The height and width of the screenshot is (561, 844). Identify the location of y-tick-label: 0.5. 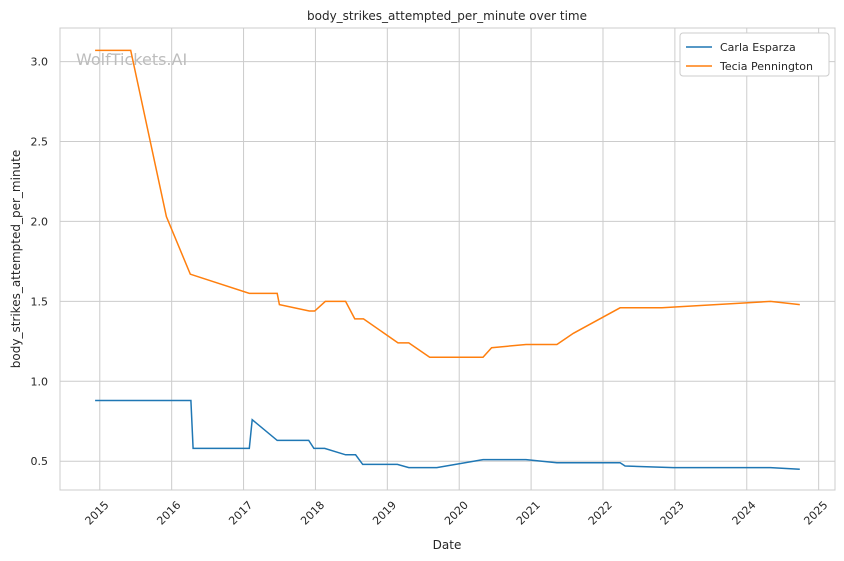
(40, 461).